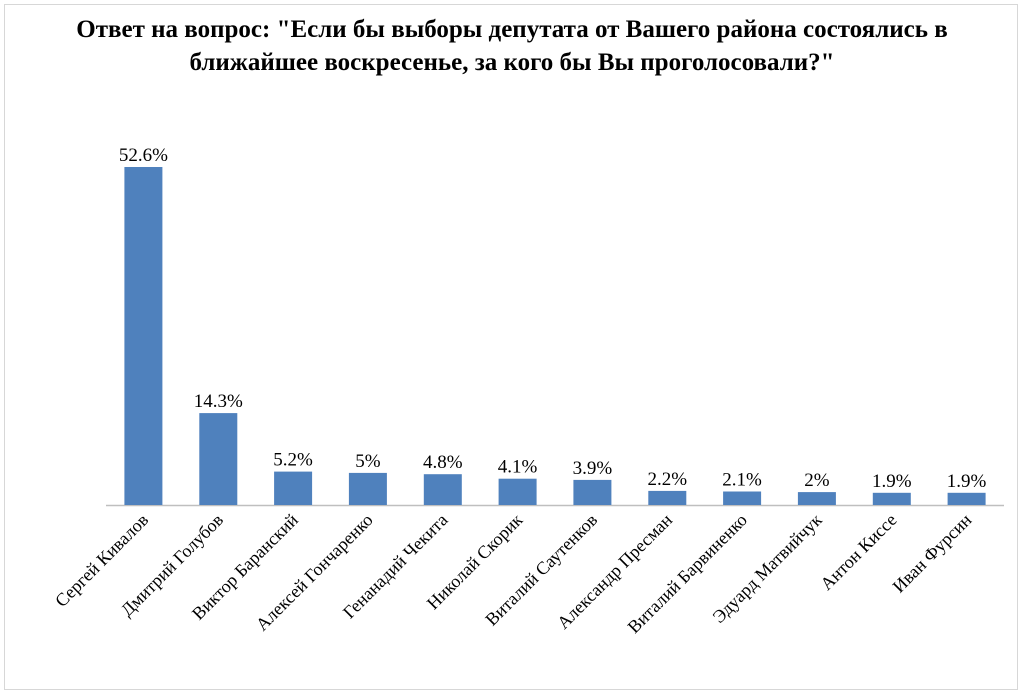  I want to click on bar-value-label: 5%, so click(368, 461).